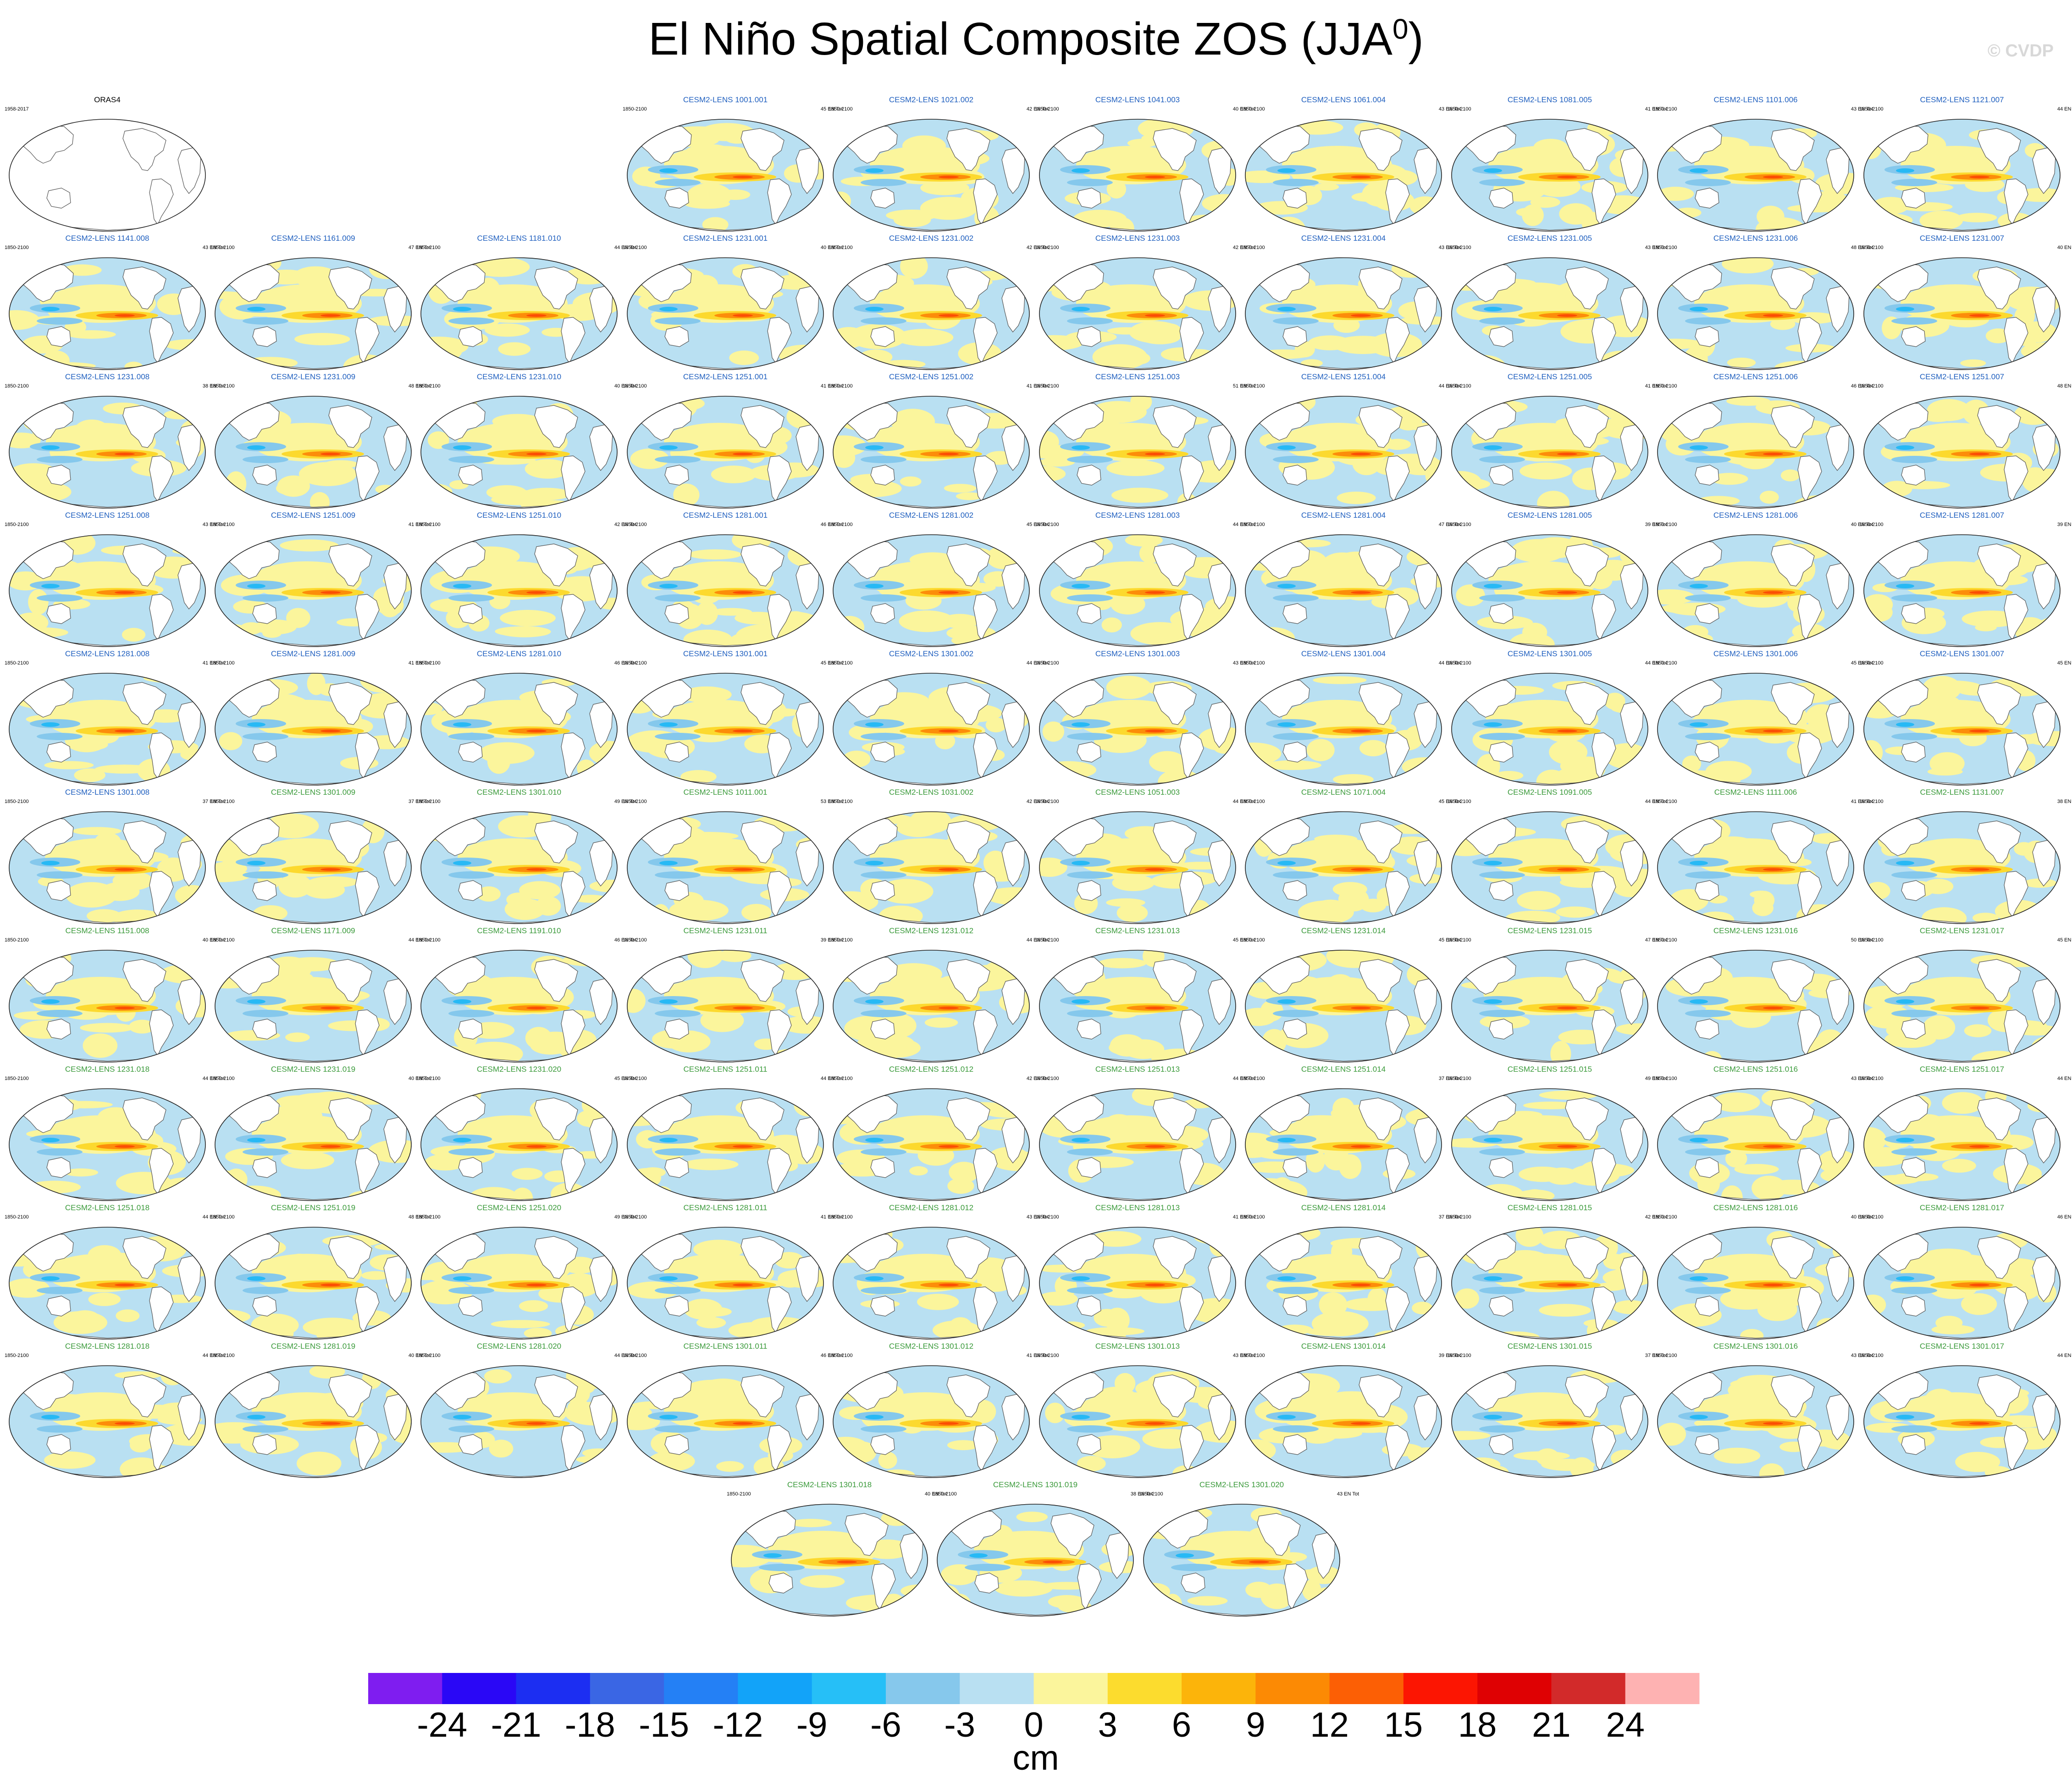 The image size is (2072, 1783). What do you see at coordinates (733, 303) in the screenshot?
I see `ensemble-panel: CESM2-LENS 1231.001 1850-2100 40 EN Tot` at bounding box center [733, 303].